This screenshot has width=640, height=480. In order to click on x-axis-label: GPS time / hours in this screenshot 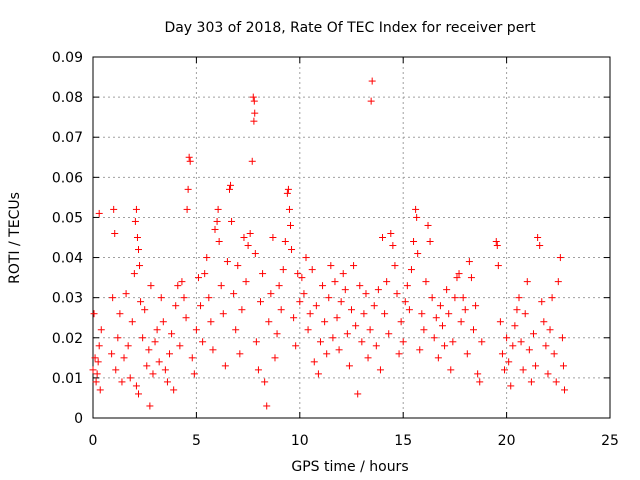, I will do `click(349, 467)`.